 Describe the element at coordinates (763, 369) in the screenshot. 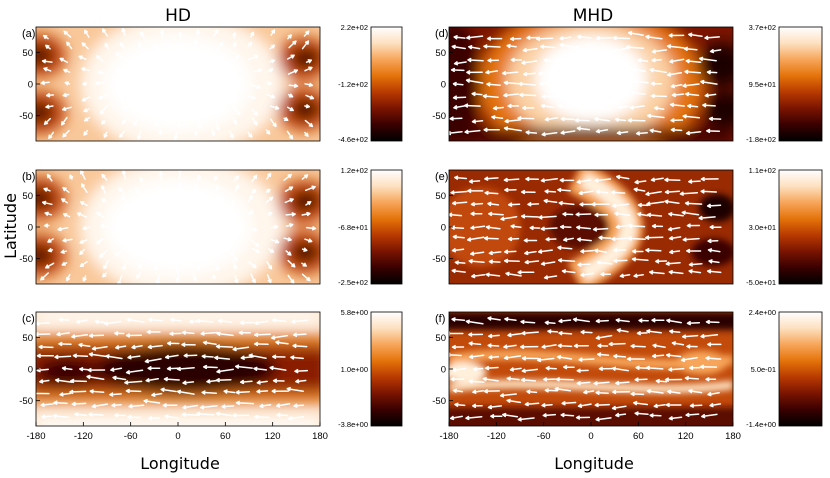

I see `colorbar-tick-label: 5.0e-01` at that location.